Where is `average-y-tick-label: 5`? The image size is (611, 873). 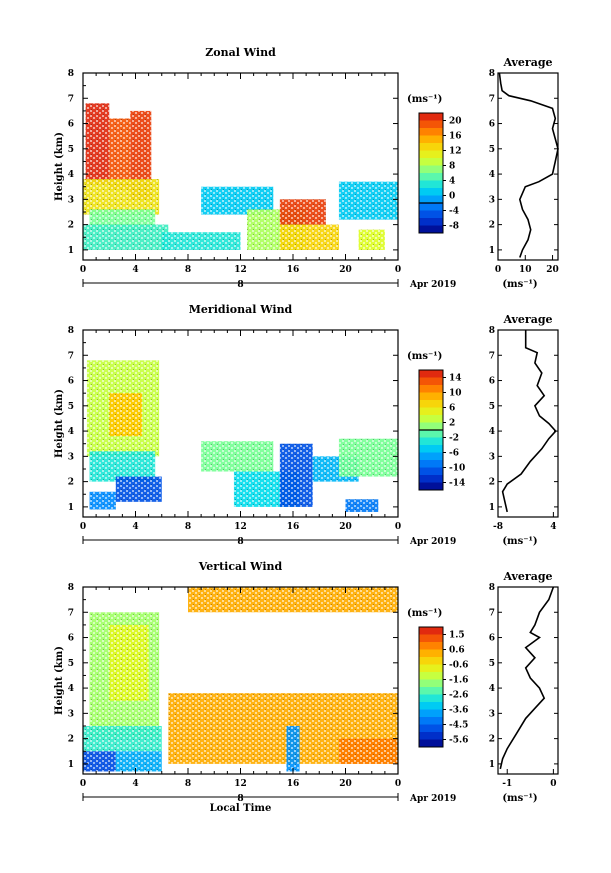 average-y-tick-label: 5 is located at coordinates (492, 150).